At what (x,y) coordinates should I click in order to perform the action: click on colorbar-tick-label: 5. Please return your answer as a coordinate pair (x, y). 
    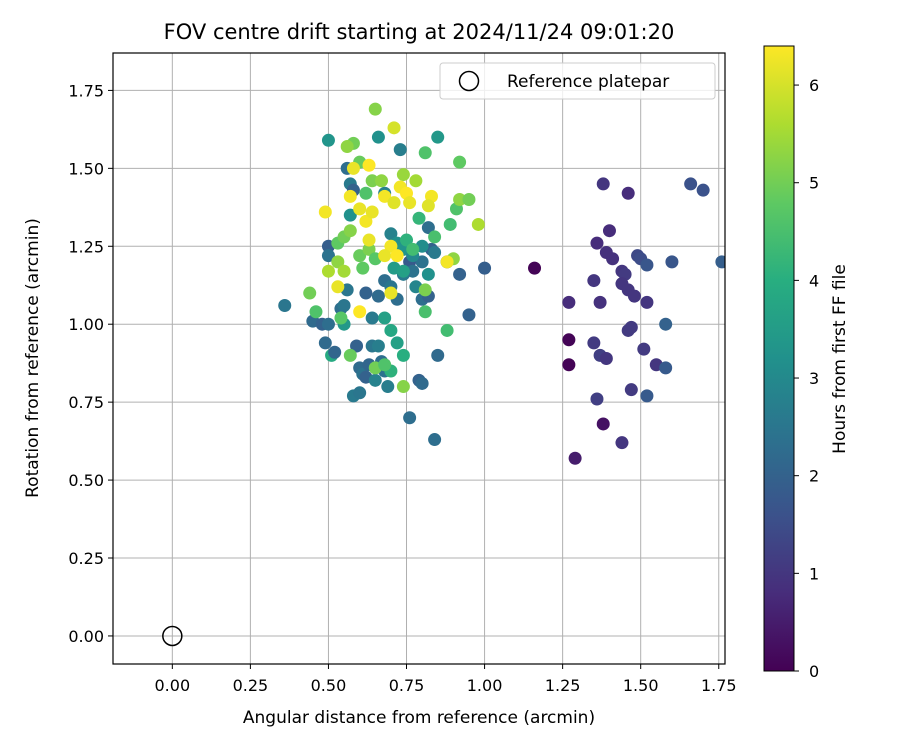
    Looking at the image, I should click on (814, 183).